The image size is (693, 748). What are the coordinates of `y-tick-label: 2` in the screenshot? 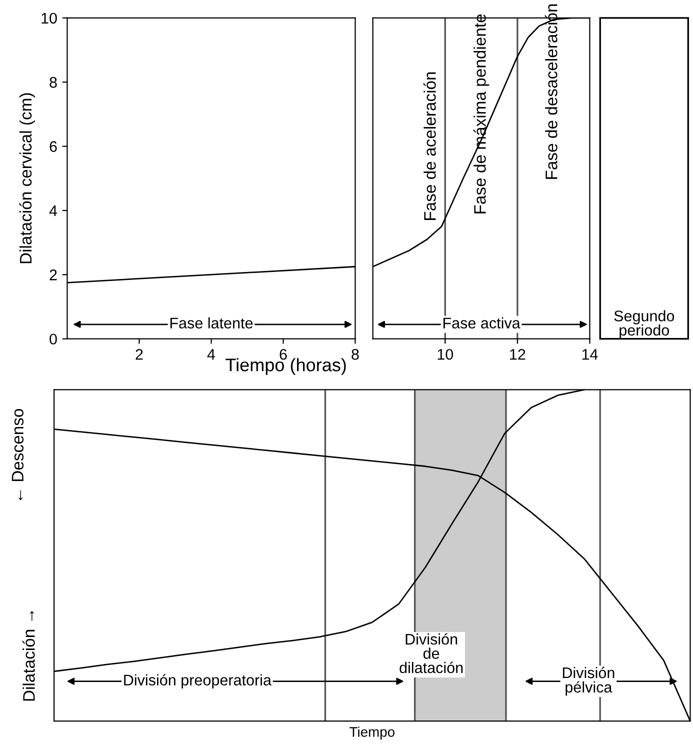 It's located at (53, 275).